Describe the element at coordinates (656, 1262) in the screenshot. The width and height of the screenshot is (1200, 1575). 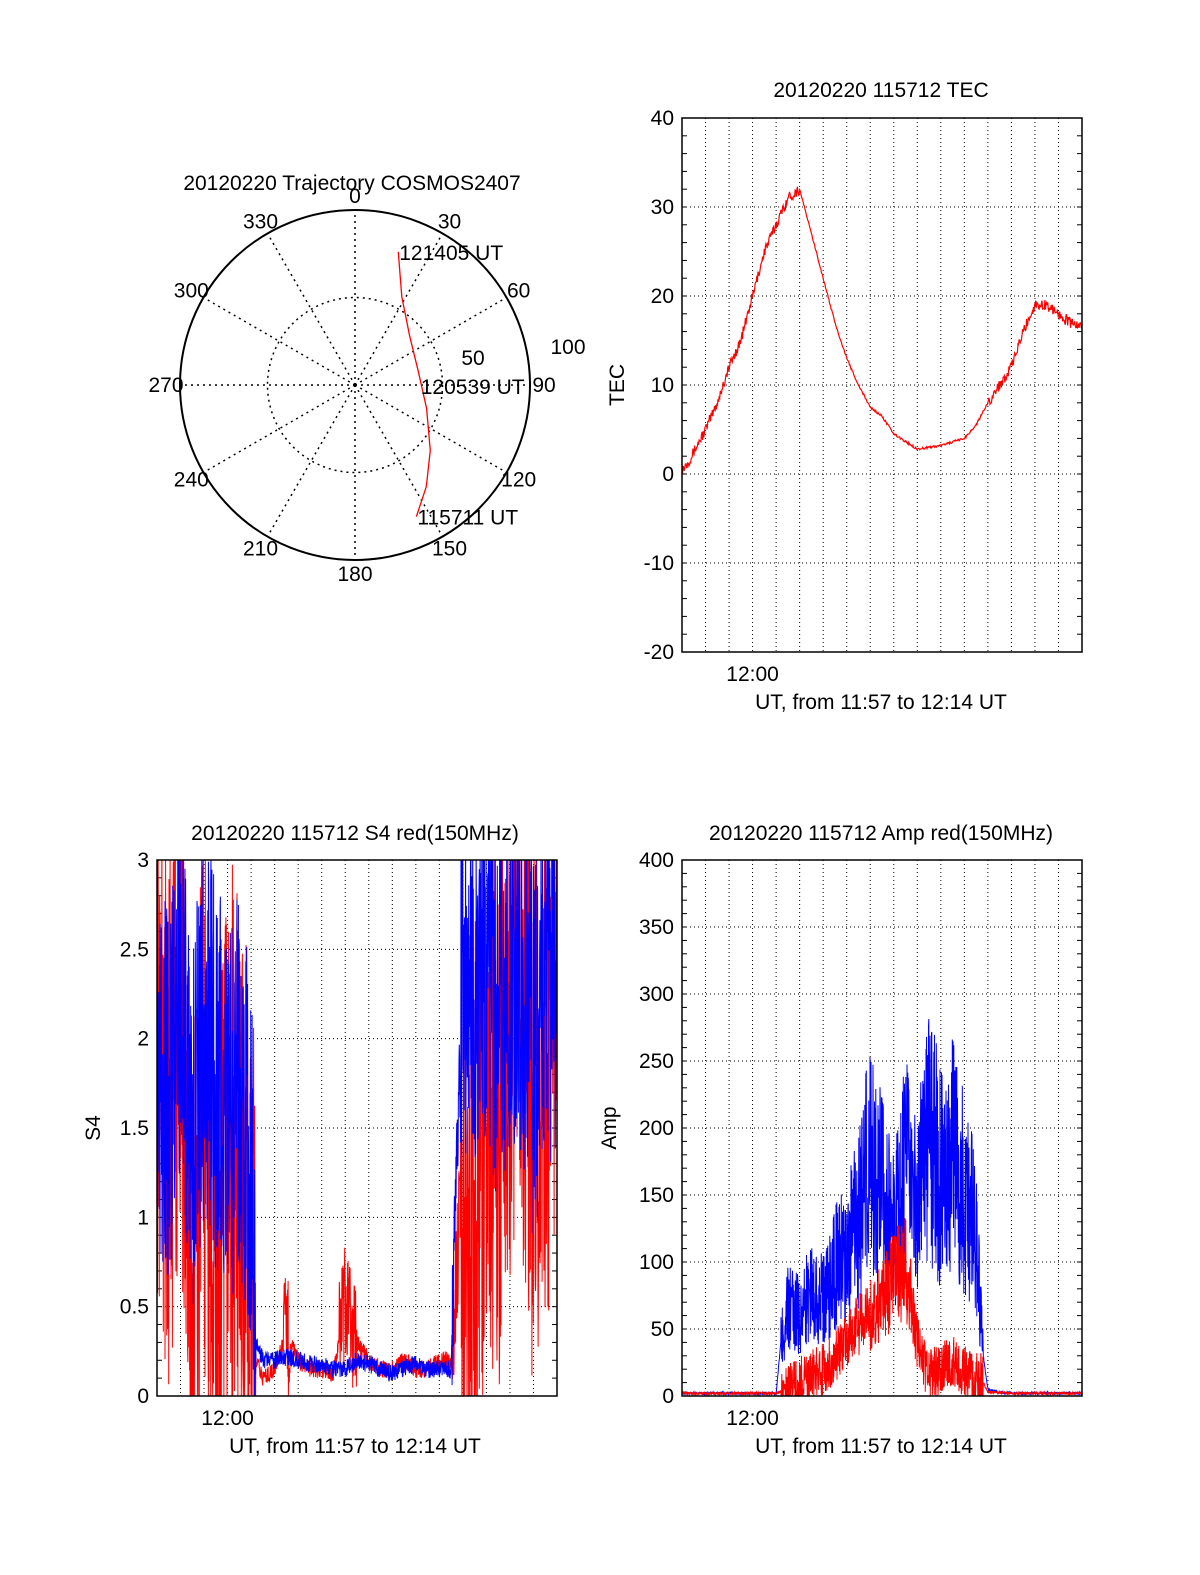
I see `y-tick-label: 100` at that location.